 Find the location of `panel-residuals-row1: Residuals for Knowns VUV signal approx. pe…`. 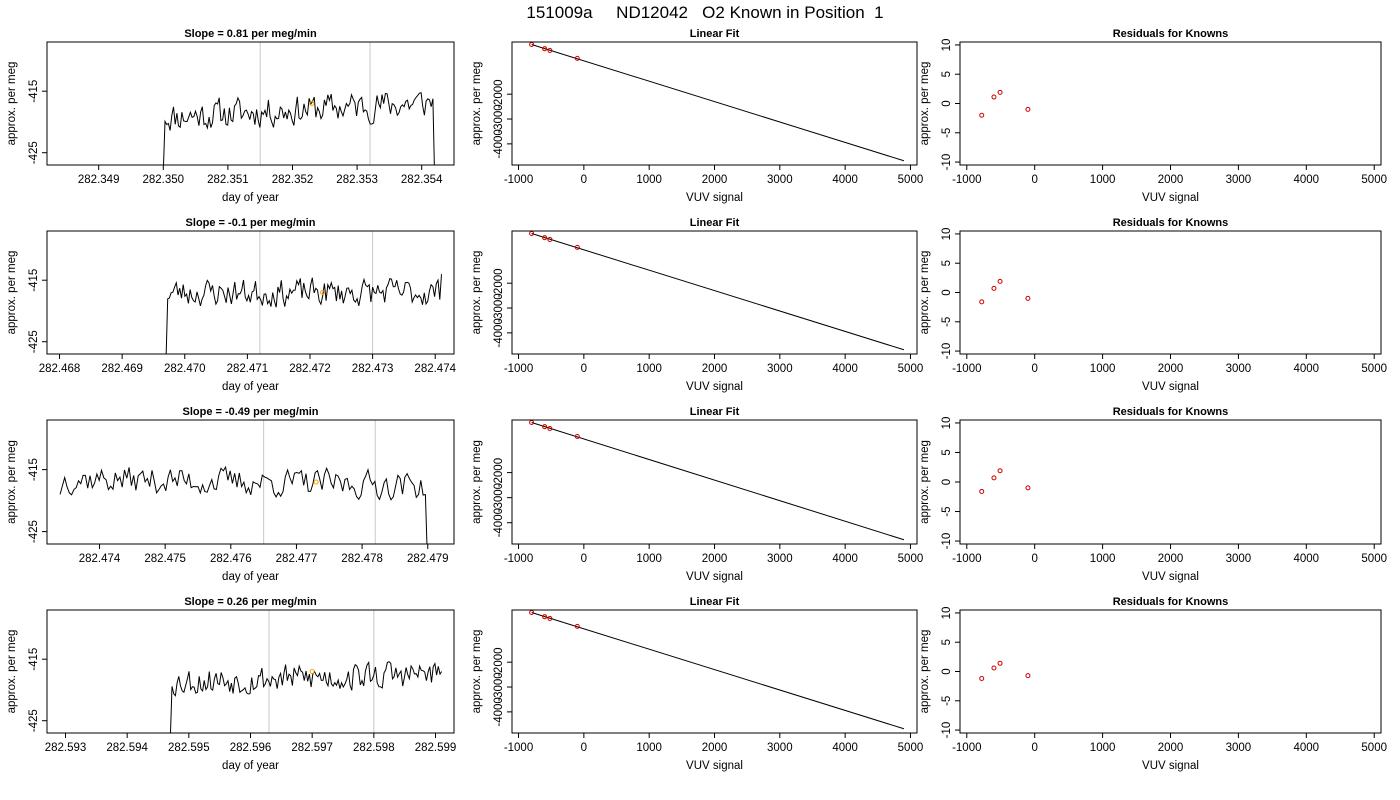

panel-residuals-row1: Residuals for Knowns VUV signal approx. pe… is located at coordinates (1153, 116).